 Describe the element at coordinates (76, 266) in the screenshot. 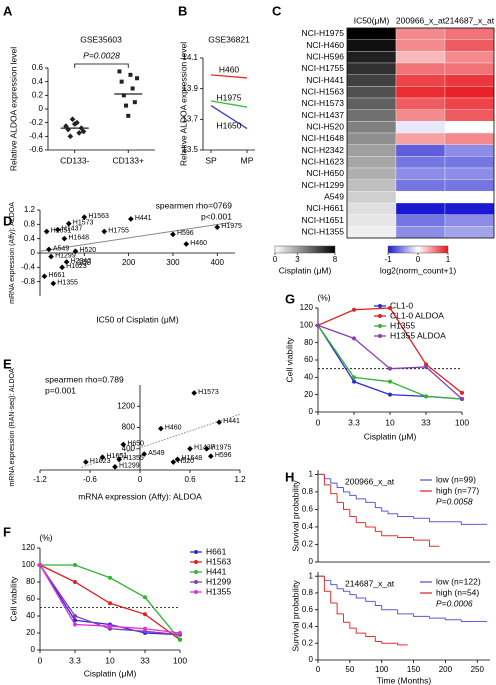

I see `point-label: H1623` at that location.